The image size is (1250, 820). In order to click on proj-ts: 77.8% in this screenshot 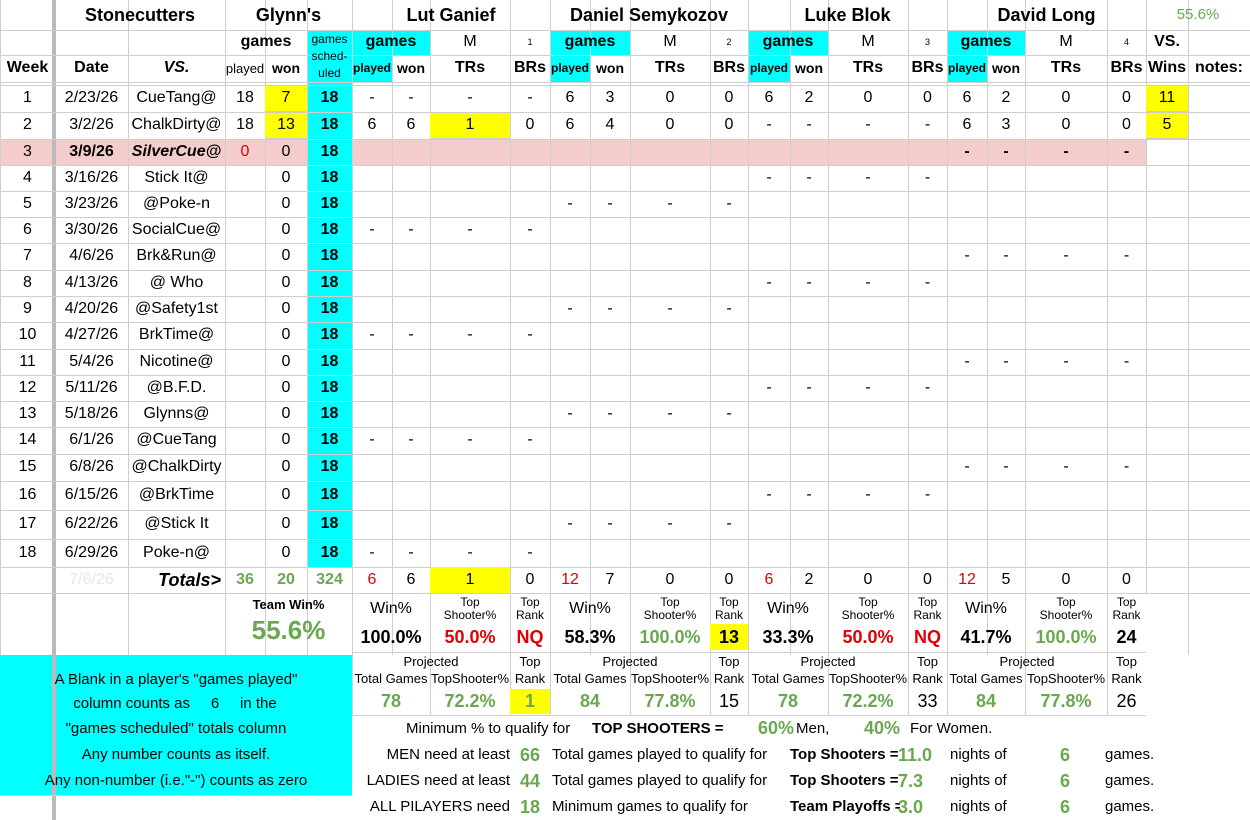, I will do `click(1066, 701)`.